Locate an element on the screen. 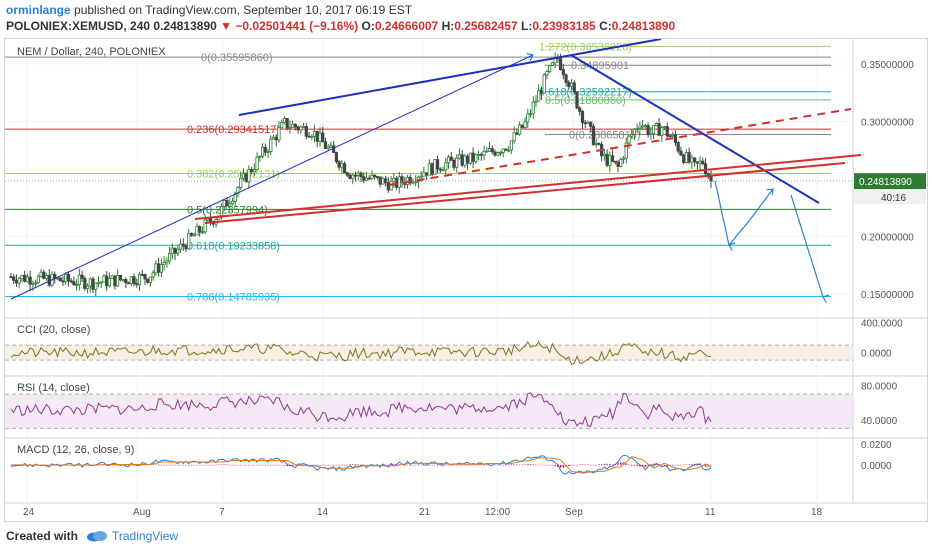  projection-path-up is located at coordinates (744, 213).